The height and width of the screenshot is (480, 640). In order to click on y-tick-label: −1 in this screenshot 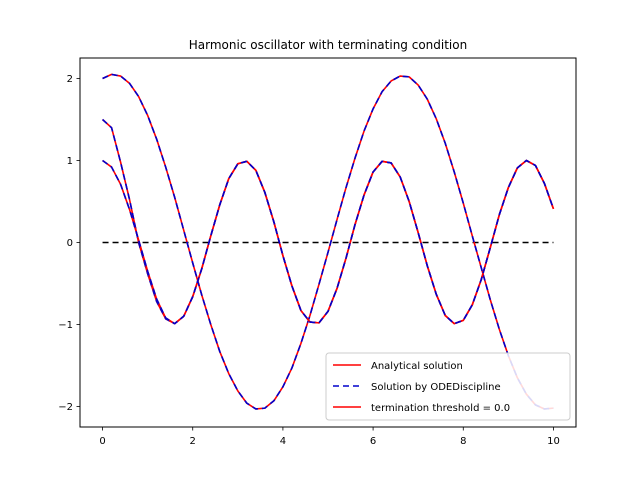, I will do `click(65, 325)`.